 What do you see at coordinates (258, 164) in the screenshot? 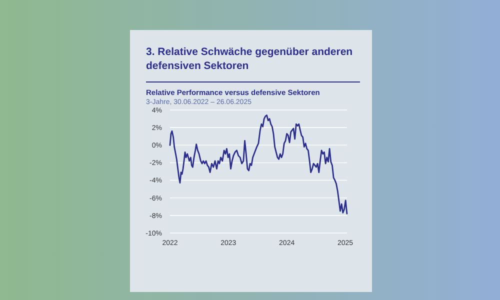
I see `line-series` at bounding box center [258, 164].